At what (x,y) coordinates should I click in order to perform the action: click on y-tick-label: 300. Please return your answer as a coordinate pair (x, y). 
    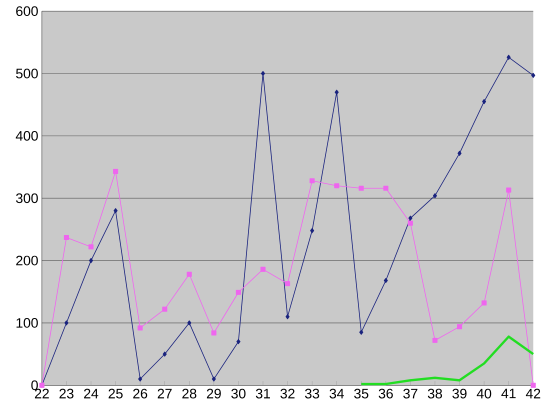
    Looking at the image, I should click on (27, 198).